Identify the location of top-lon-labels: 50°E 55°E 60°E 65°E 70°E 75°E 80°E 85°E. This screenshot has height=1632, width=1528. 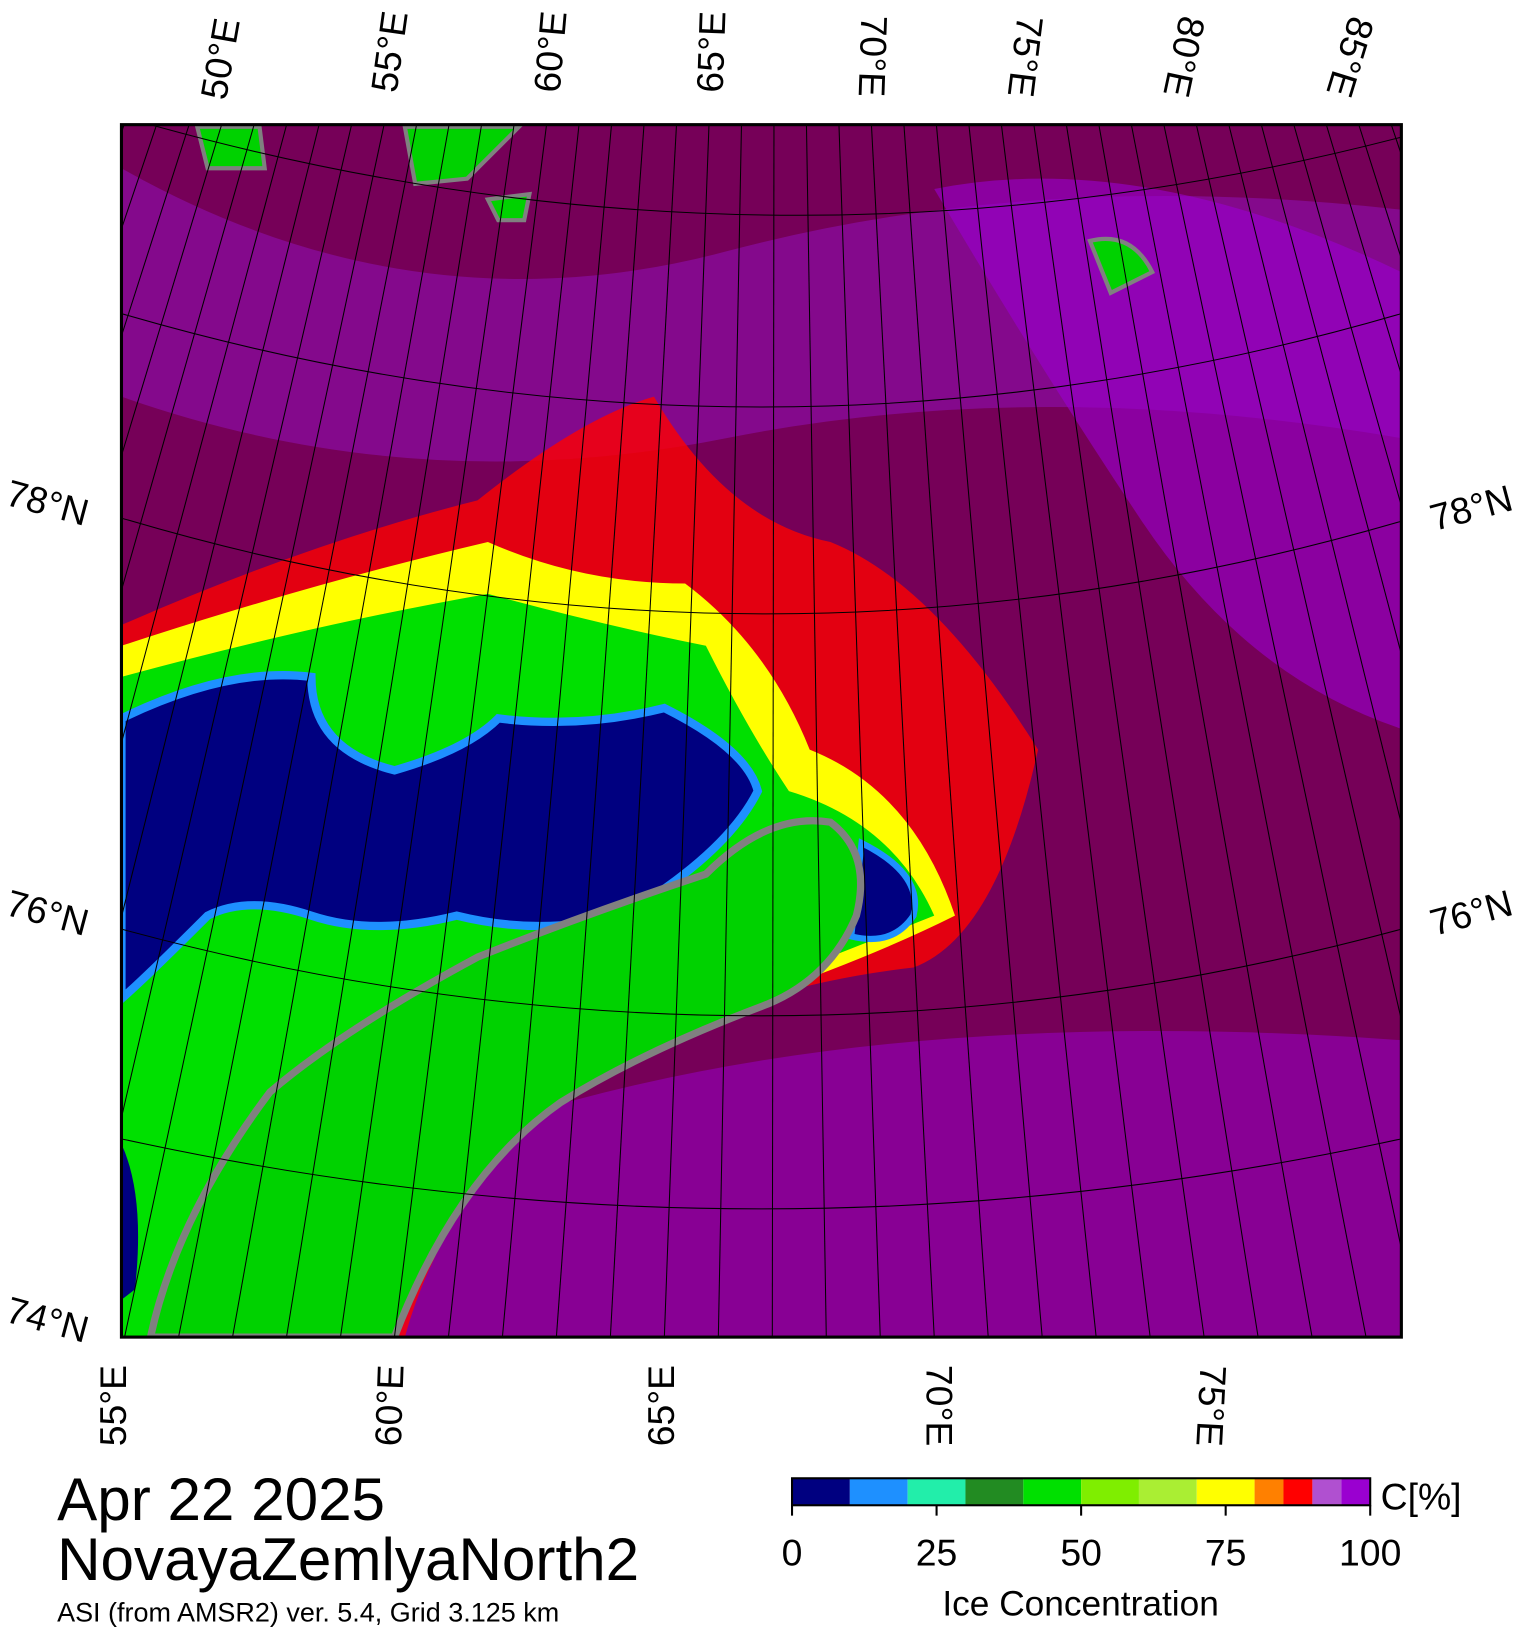
(787, 55).